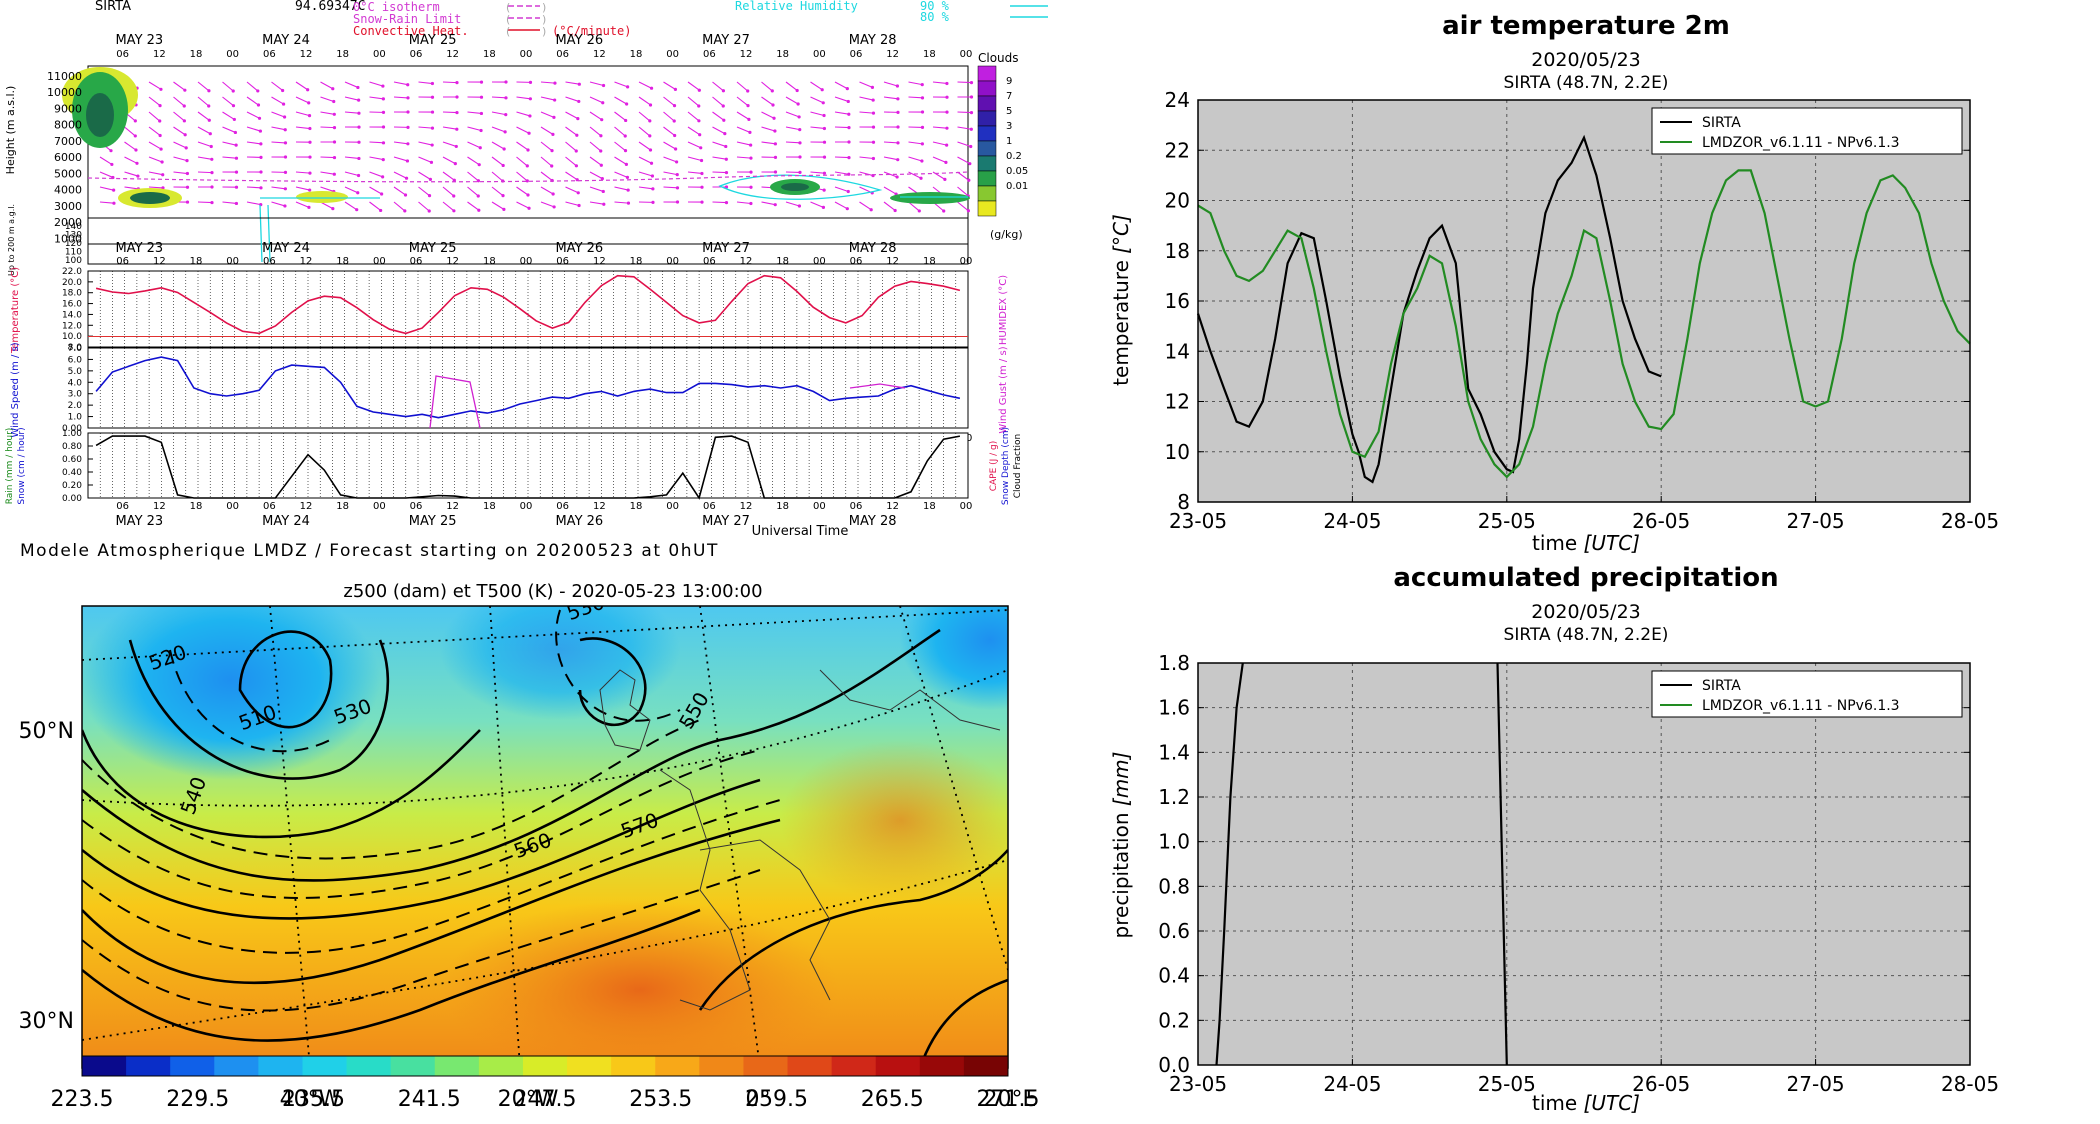  What do you see at coordinates (1018, 466) in the screenshot?
I see `cloudfrac-axis-label: Cloud Fraction` at bounding box center [1018, 466].